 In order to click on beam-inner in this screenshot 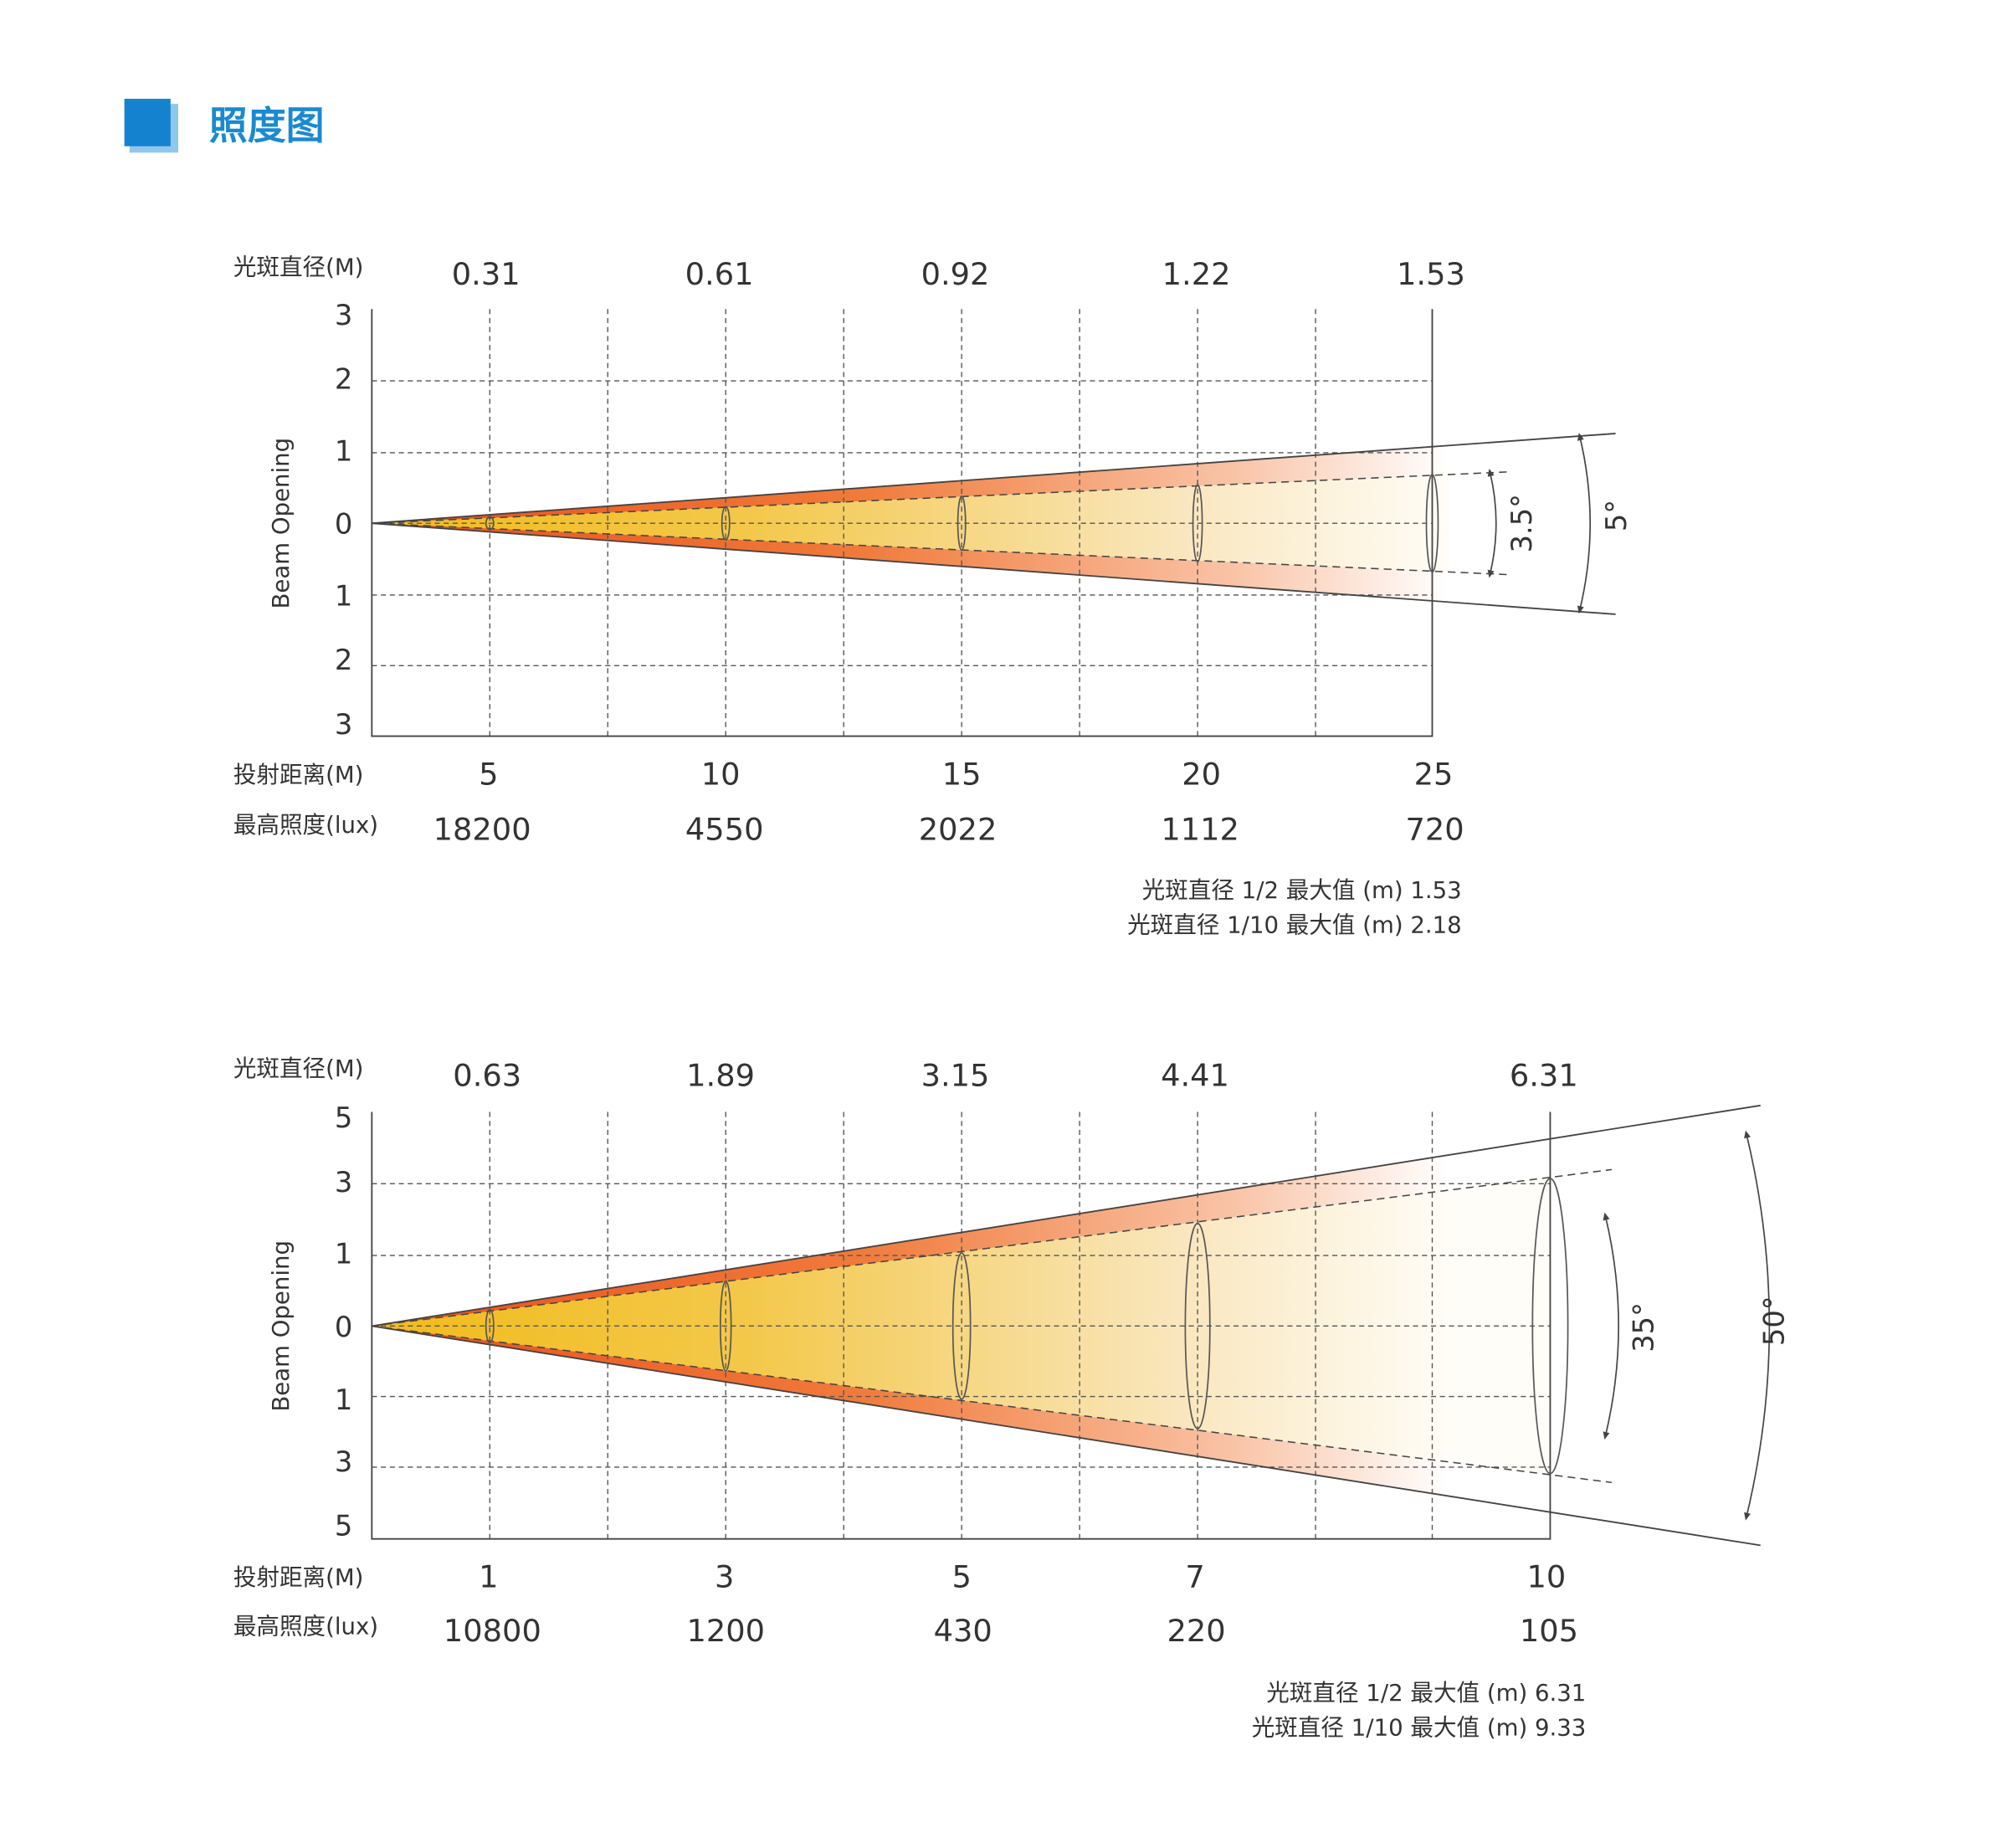, I will do `click(962, 1326)`.